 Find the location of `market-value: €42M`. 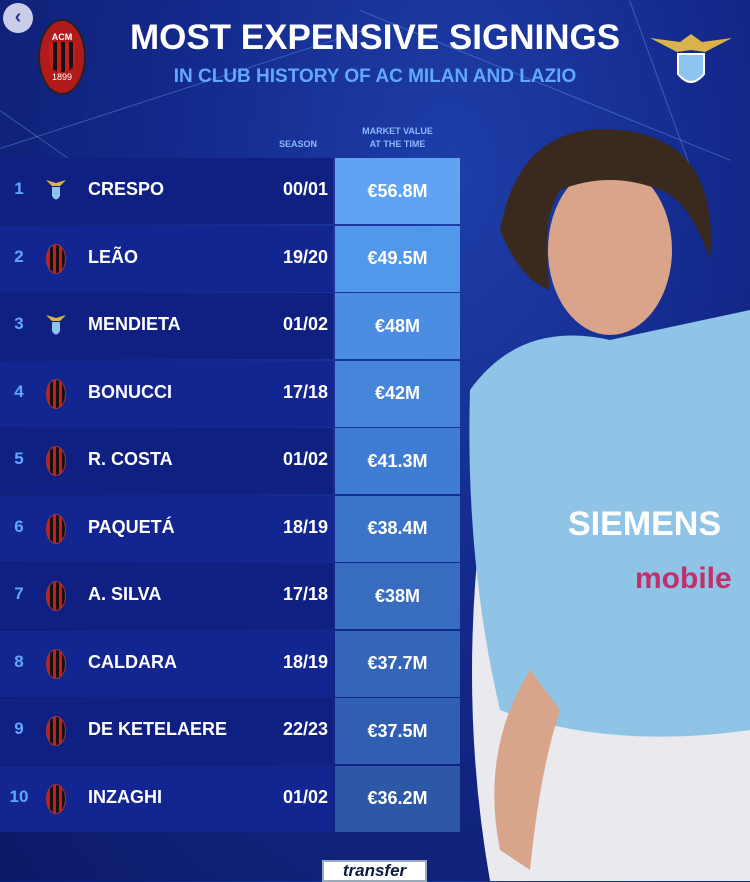

market-value: €42M is located at coordinates (397, 393).